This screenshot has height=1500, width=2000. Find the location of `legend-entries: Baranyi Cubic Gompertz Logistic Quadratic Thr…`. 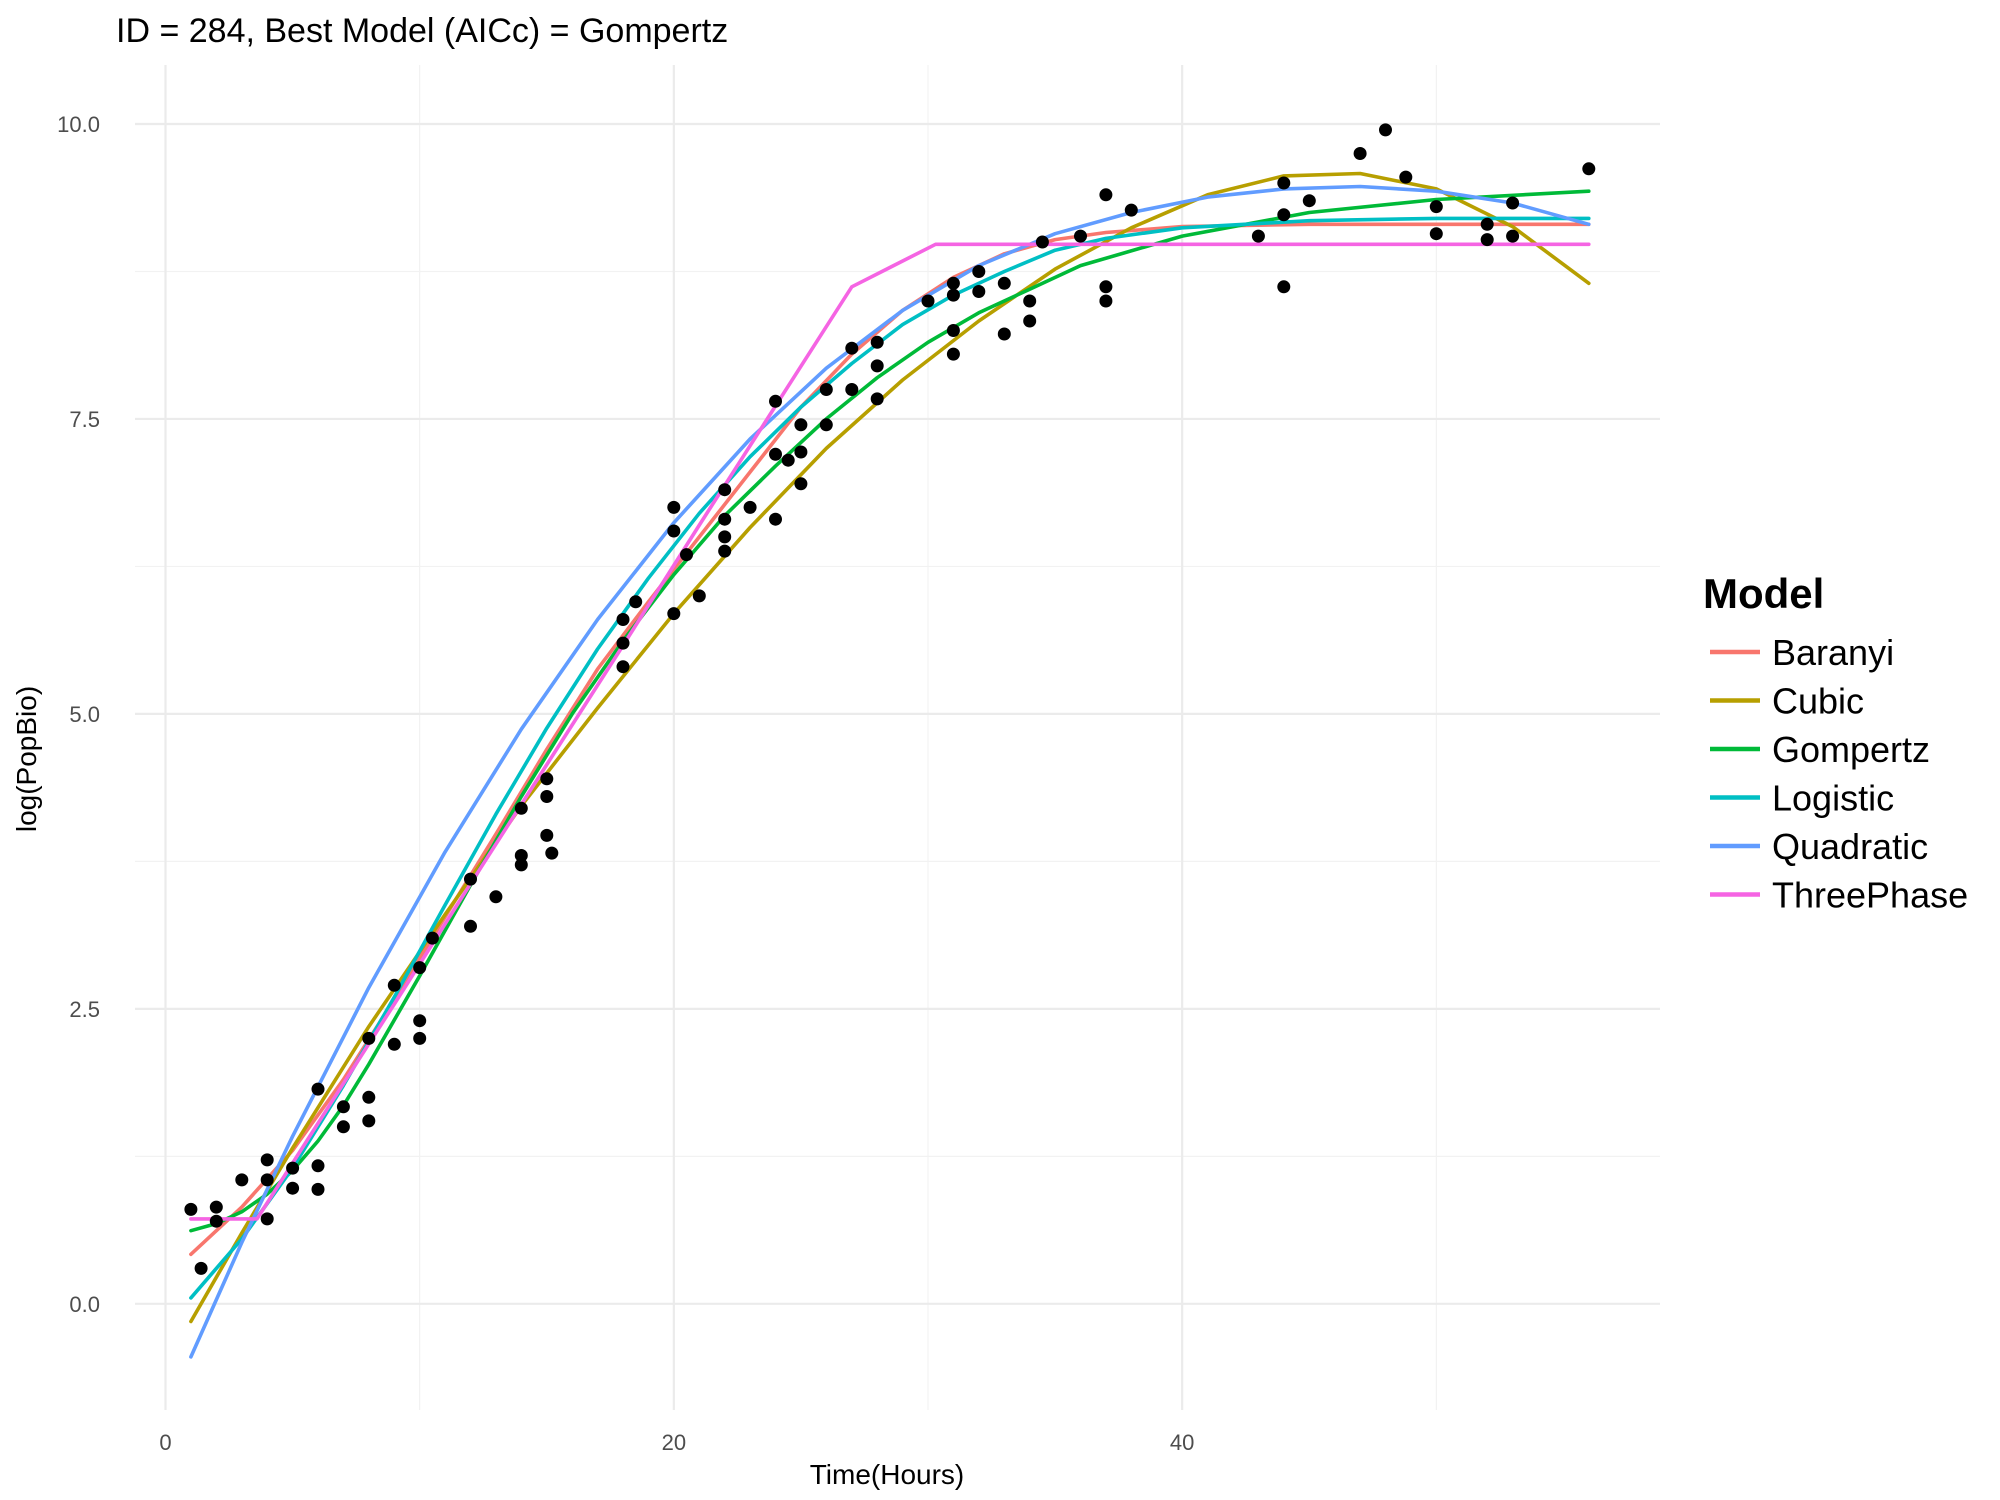

legend-entries: Baranyi Cubic Gompertz Logistic Quadratic Thr… is located at coordinates (1839, 774).